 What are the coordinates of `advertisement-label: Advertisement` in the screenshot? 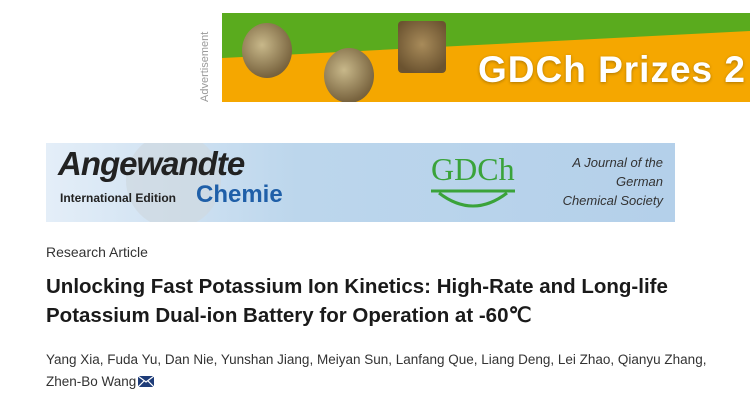 It's located at (205, 66).